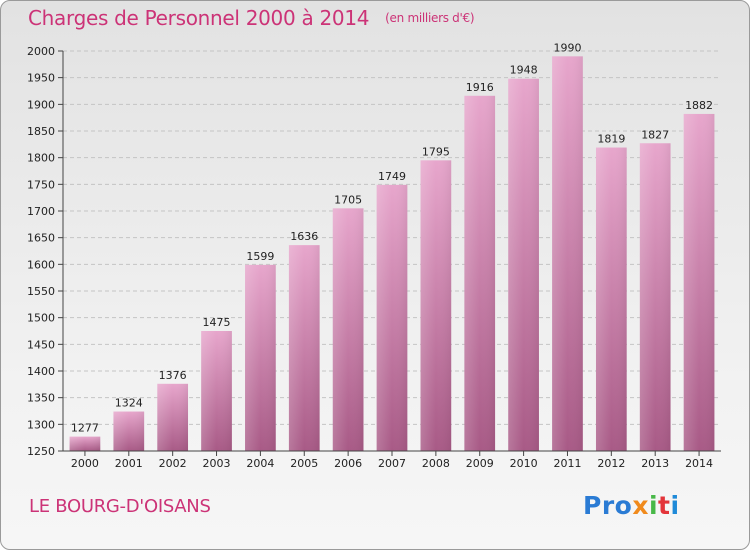 The width and height of the screenshot is (750, 550). What do you see at coordinates (41, 291) in the screenshot?
I see `y-tick-label: 1550` at bounding box center [41, 291].